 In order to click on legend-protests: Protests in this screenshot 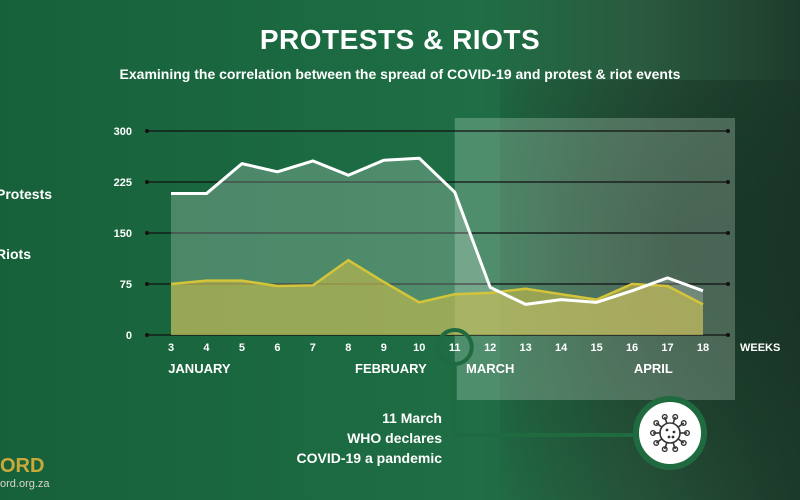, I will do `click(26, 194)`.